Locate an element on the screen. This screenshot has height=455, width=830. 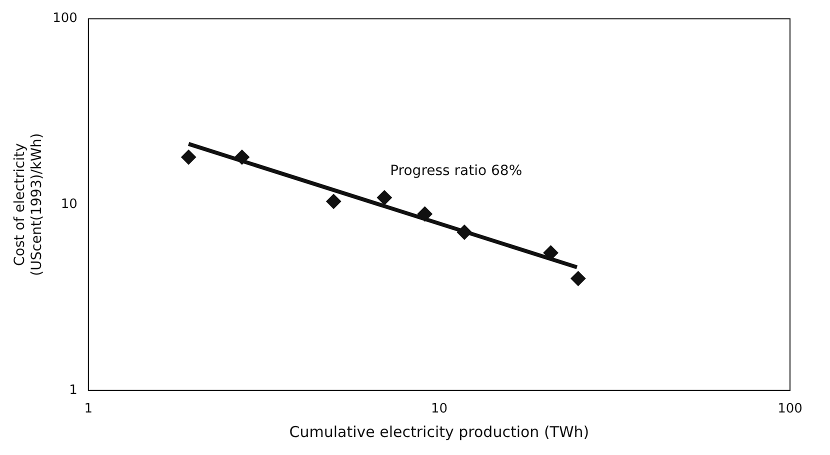
annotation: Progress ratio 68% is located at coordinates (456, 170).